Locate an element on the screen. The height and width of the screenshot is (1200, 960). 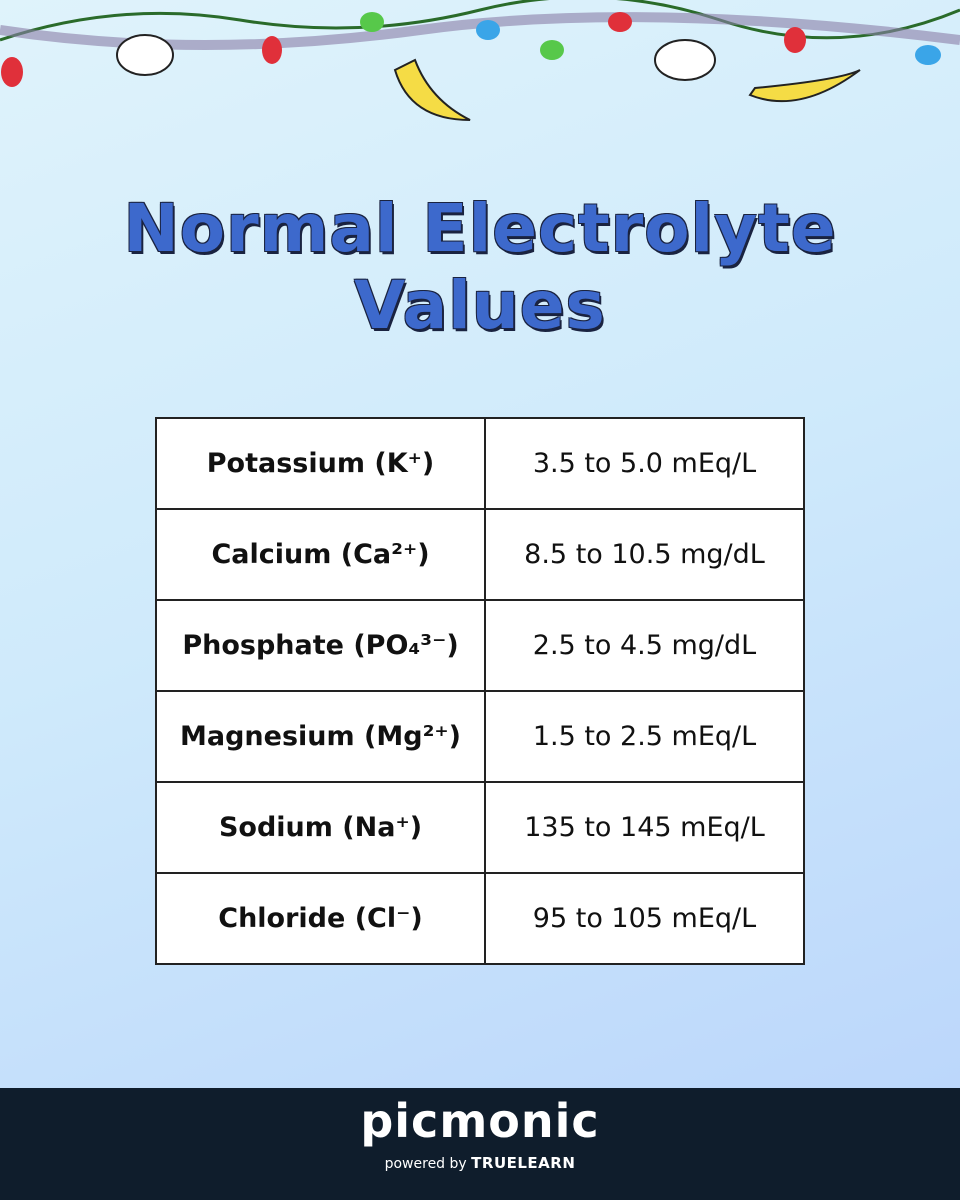
table-row: Sodium (Na⁺) 135 to 145 mEq/L is located at coordinates (480, 827).